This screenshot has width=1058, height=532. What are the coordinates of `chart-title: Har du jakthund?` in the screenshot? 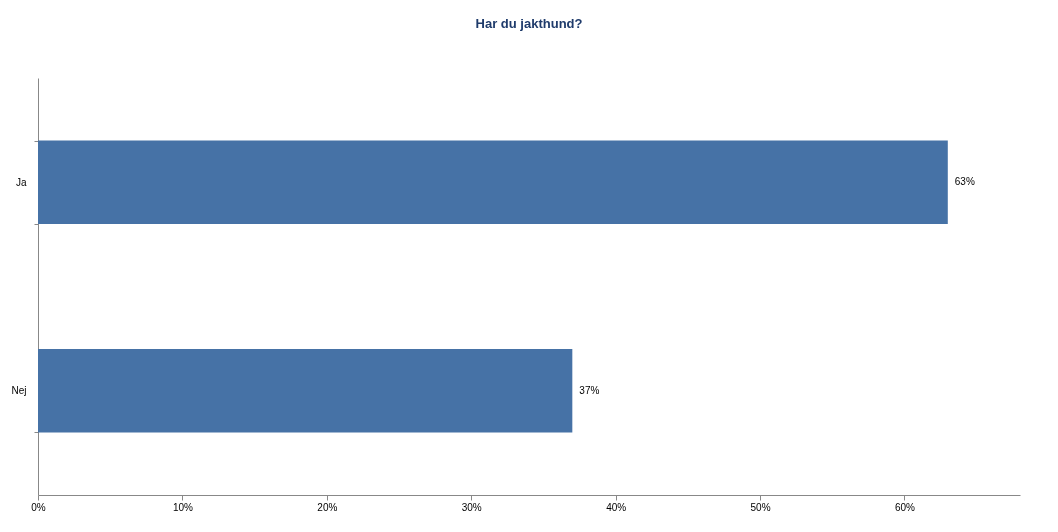 It's located at (529, 23).